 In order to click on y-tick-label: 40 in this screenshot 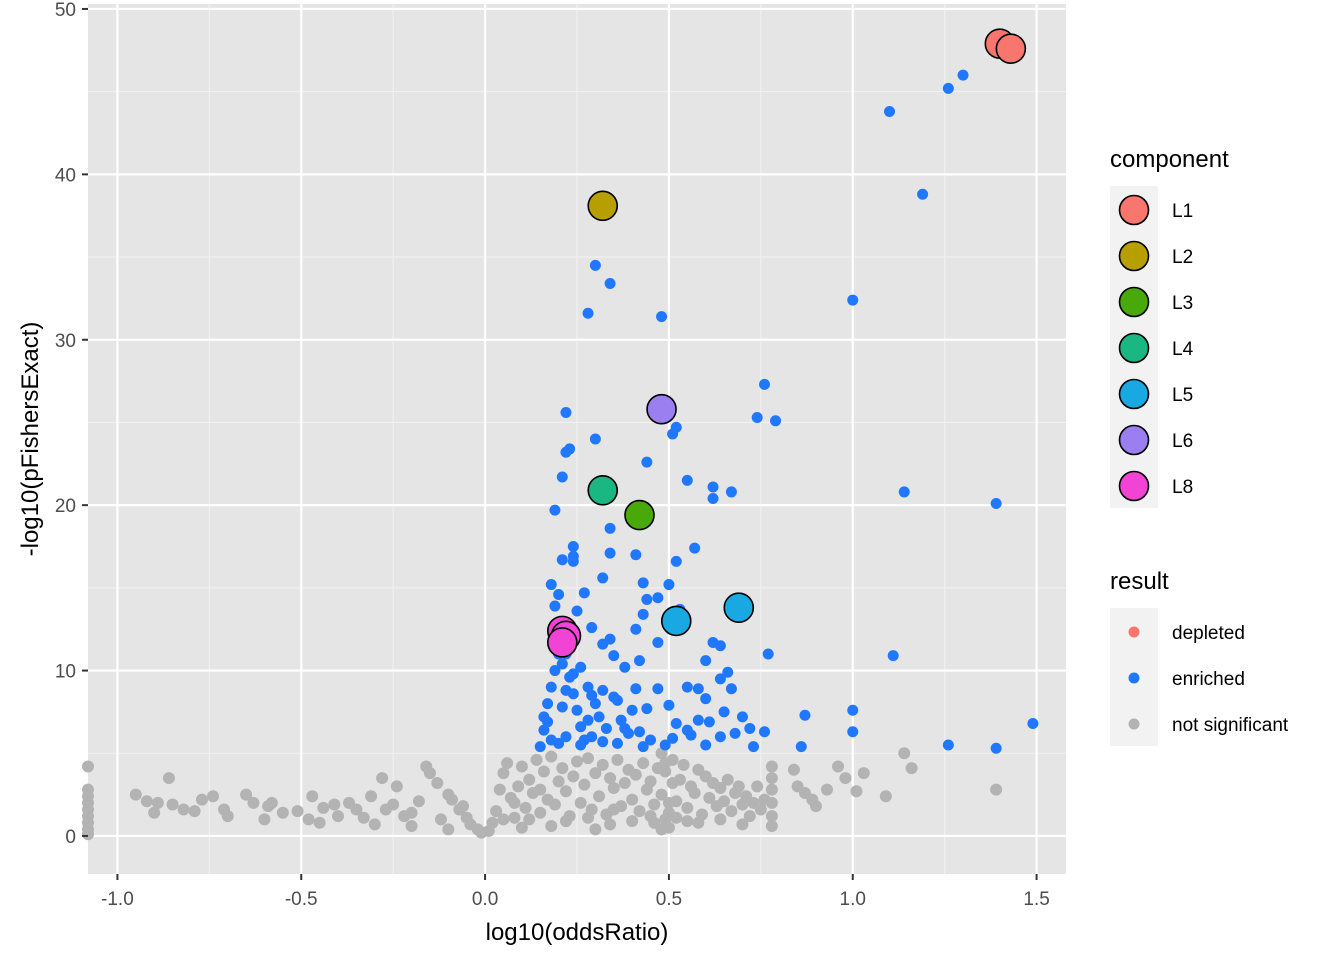, I will do `click(65, 175)`.